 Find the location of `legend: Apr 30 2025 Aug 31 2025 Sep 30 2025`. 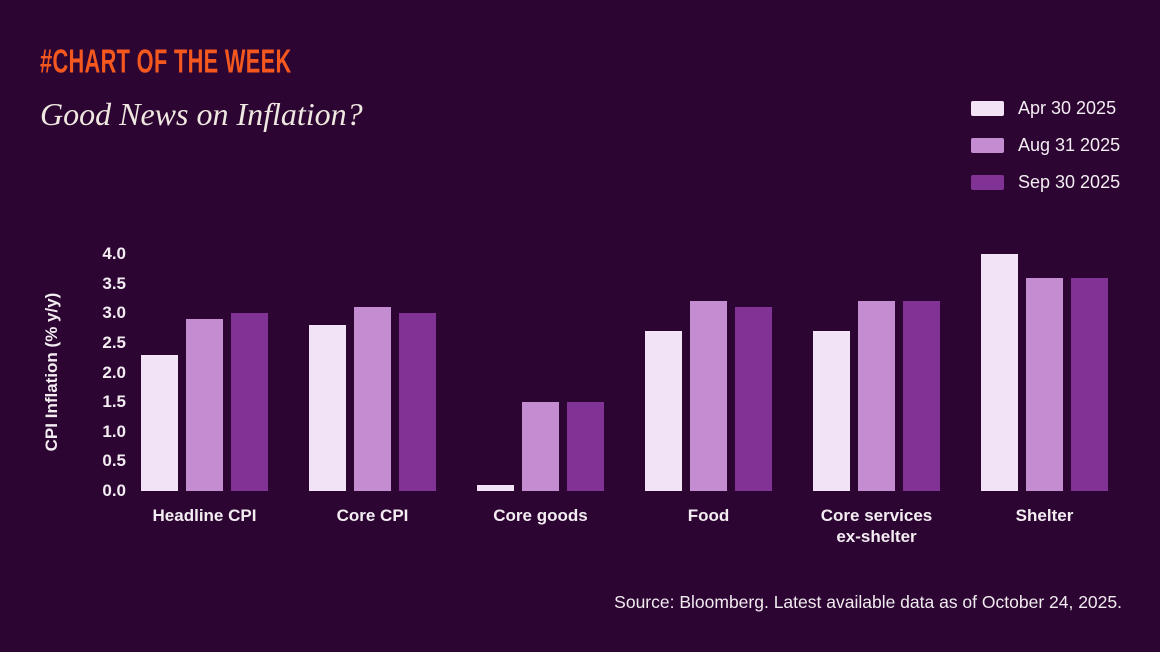

legend: Apr 30 2025 Aug 31 2025 Sep 30 2025 is located at coordinates (1046, 145).